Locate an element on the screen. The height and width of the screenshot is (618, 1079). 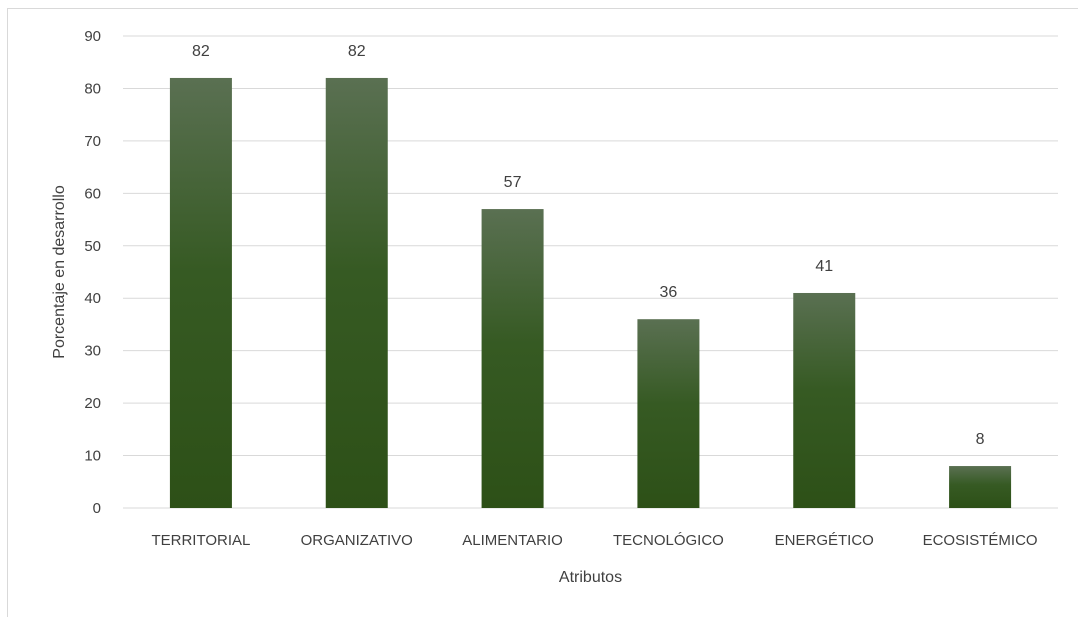
y-tick-30: 30 is located at coordinates (92, 351).